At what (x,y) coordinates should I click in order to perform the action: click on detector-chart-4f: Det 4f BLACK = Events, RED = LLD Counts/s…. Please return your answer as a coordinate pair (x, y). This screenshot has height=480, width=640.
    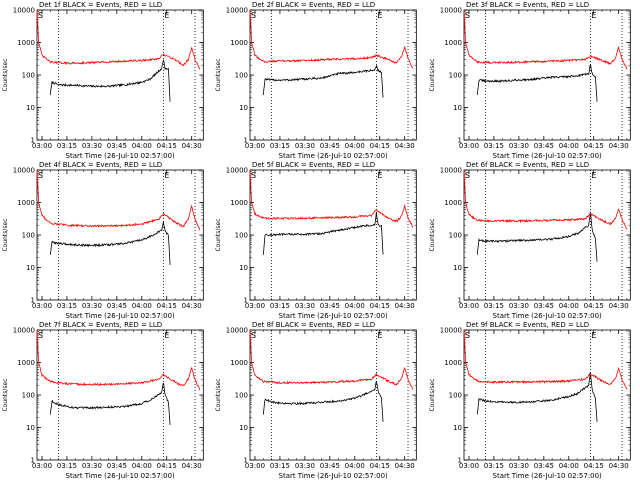
    Looking at the image, I should click on (103, 240).